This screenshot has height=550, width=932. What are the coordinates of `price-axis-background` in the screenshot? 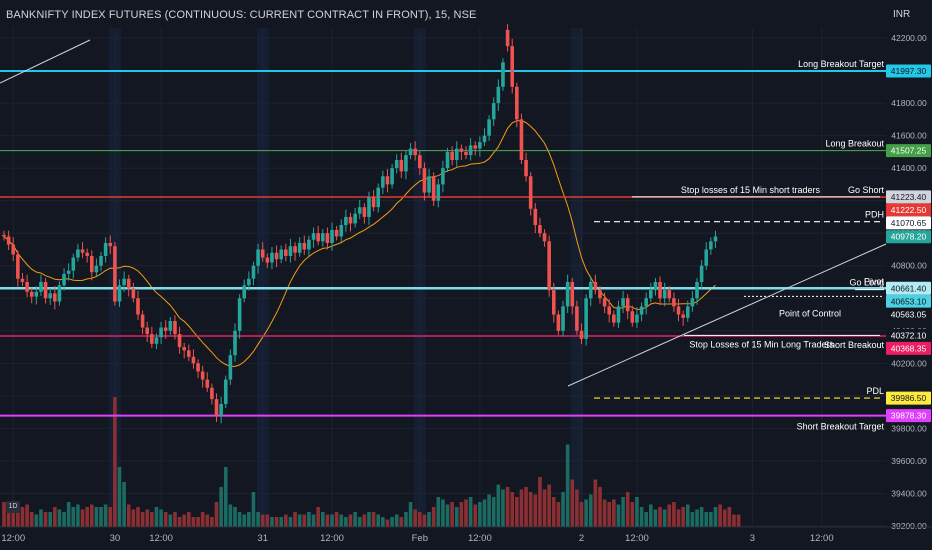 It's located at (909, 278).